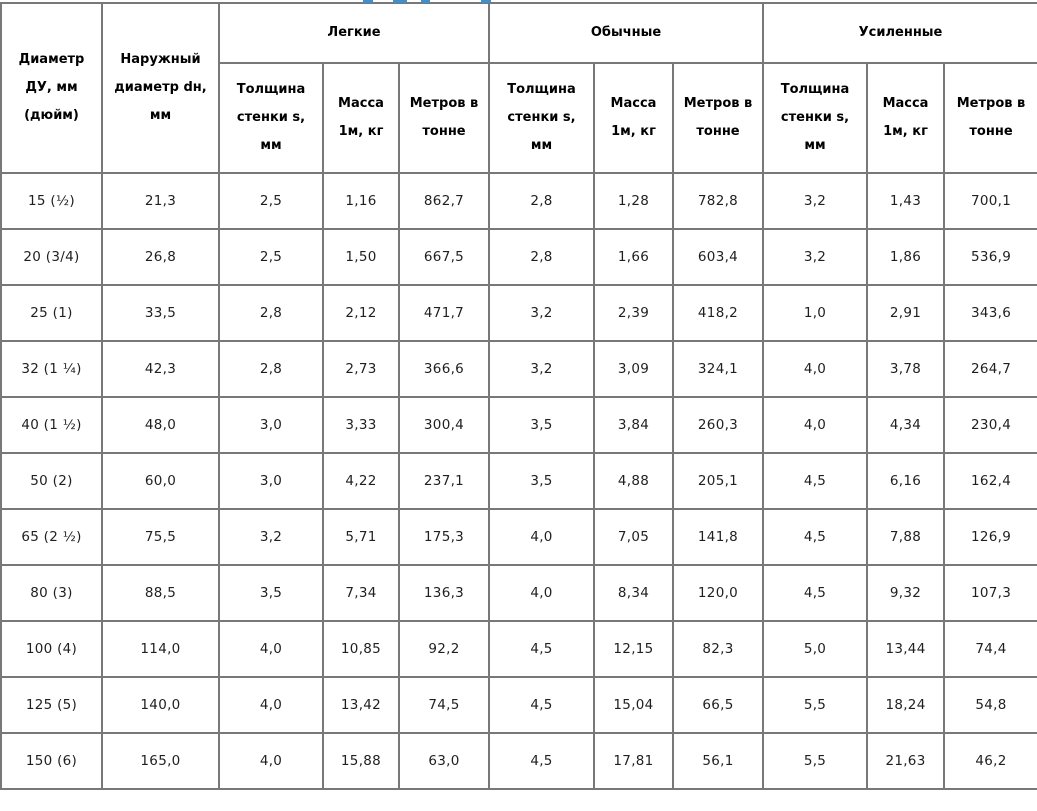  I want to click on table-cell: 92,2, so click(444, 649).